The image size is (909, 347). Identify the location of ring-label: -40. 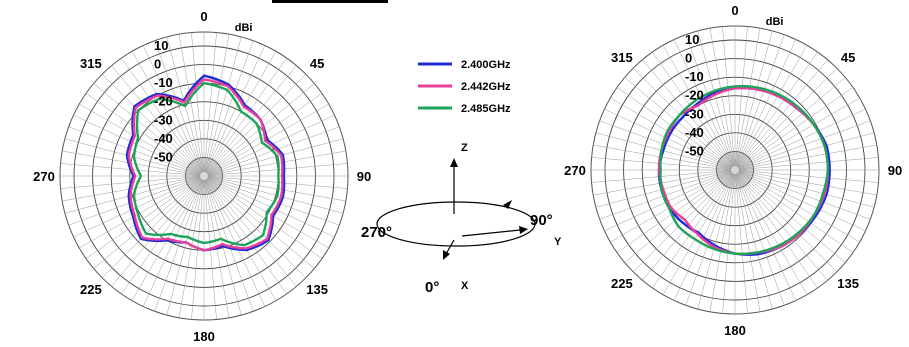
(694, 132).